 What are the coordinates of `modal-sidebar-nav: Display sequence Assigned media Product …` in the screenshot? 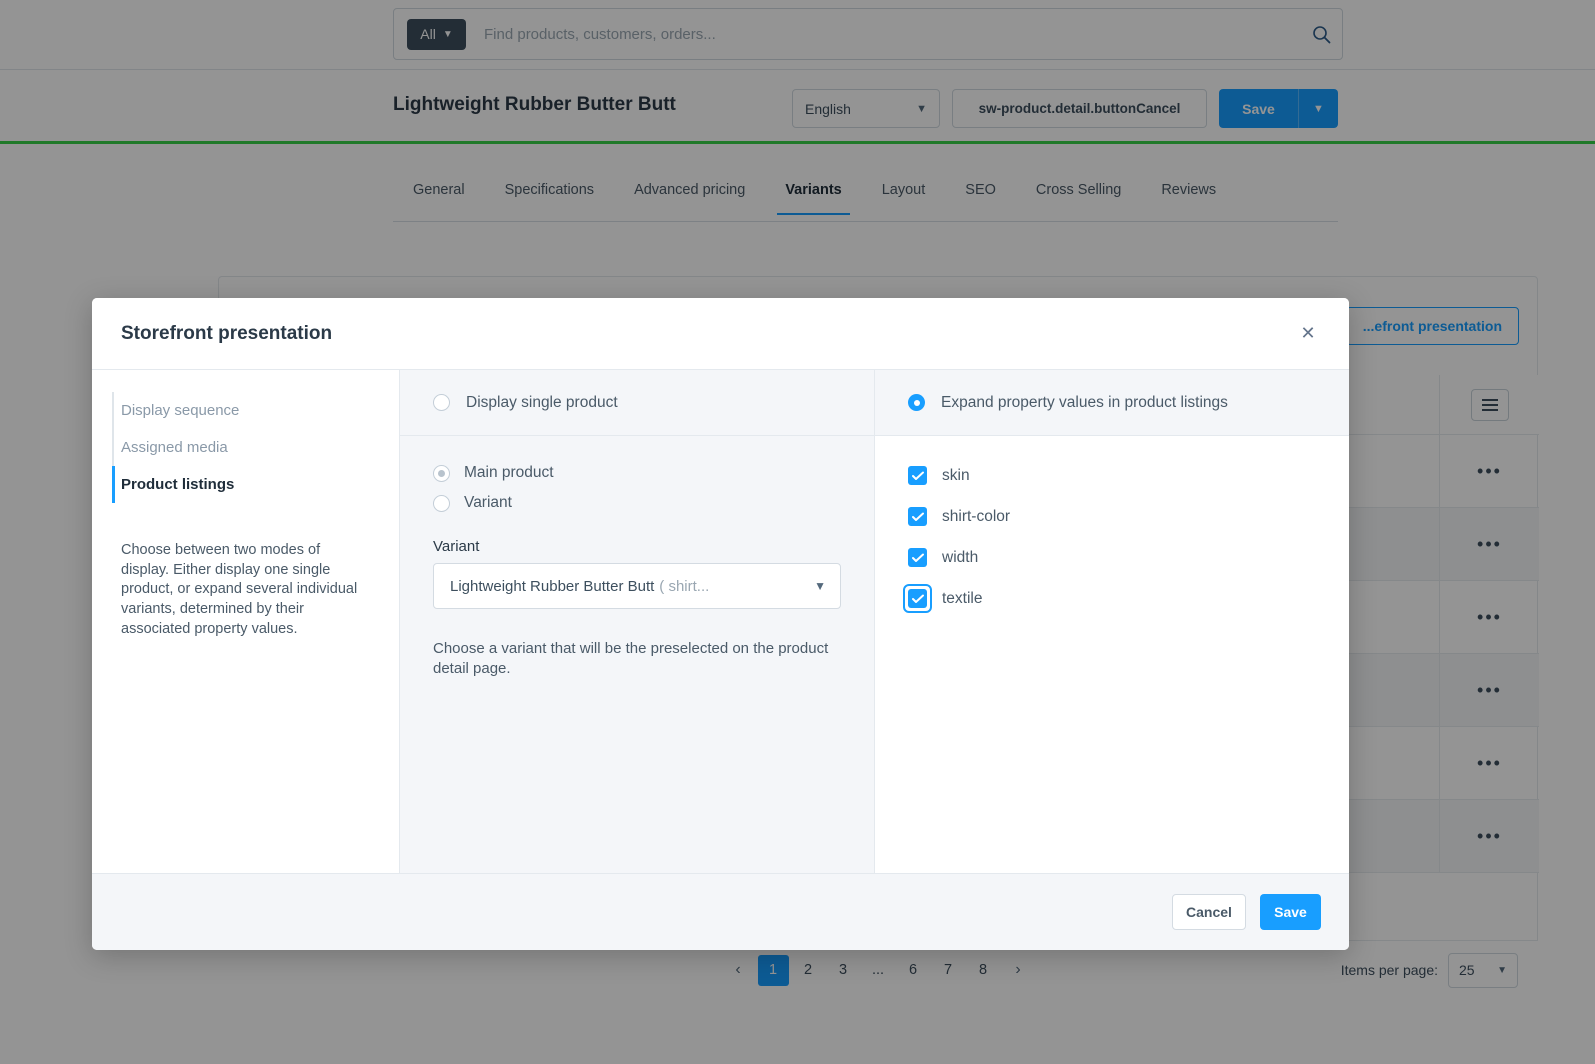 It's located at (245, 447).